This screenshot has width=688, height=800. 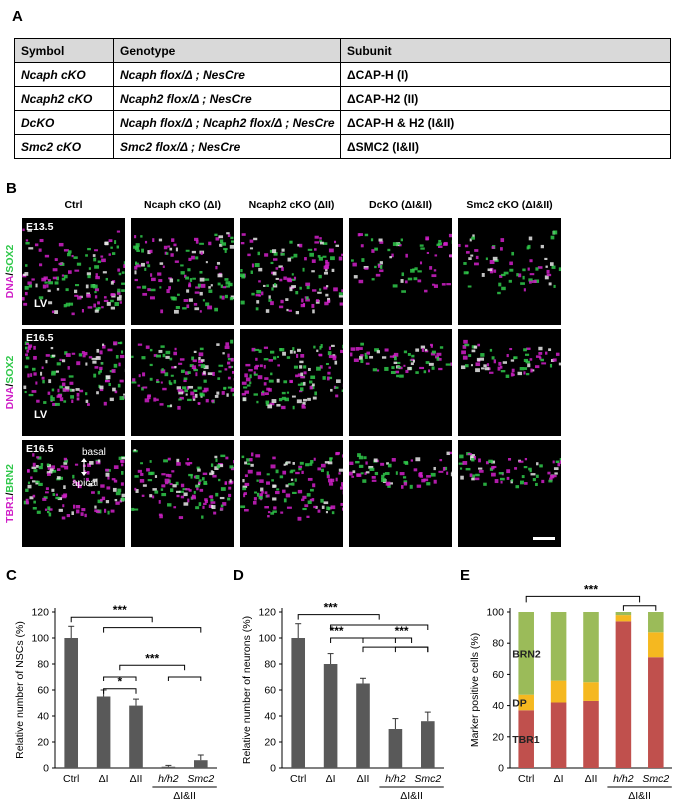 What do you see at coordinates (168, 779) in the screenshot?
I see `x-tick-label: h/h2` at bounding box center [168, 779].